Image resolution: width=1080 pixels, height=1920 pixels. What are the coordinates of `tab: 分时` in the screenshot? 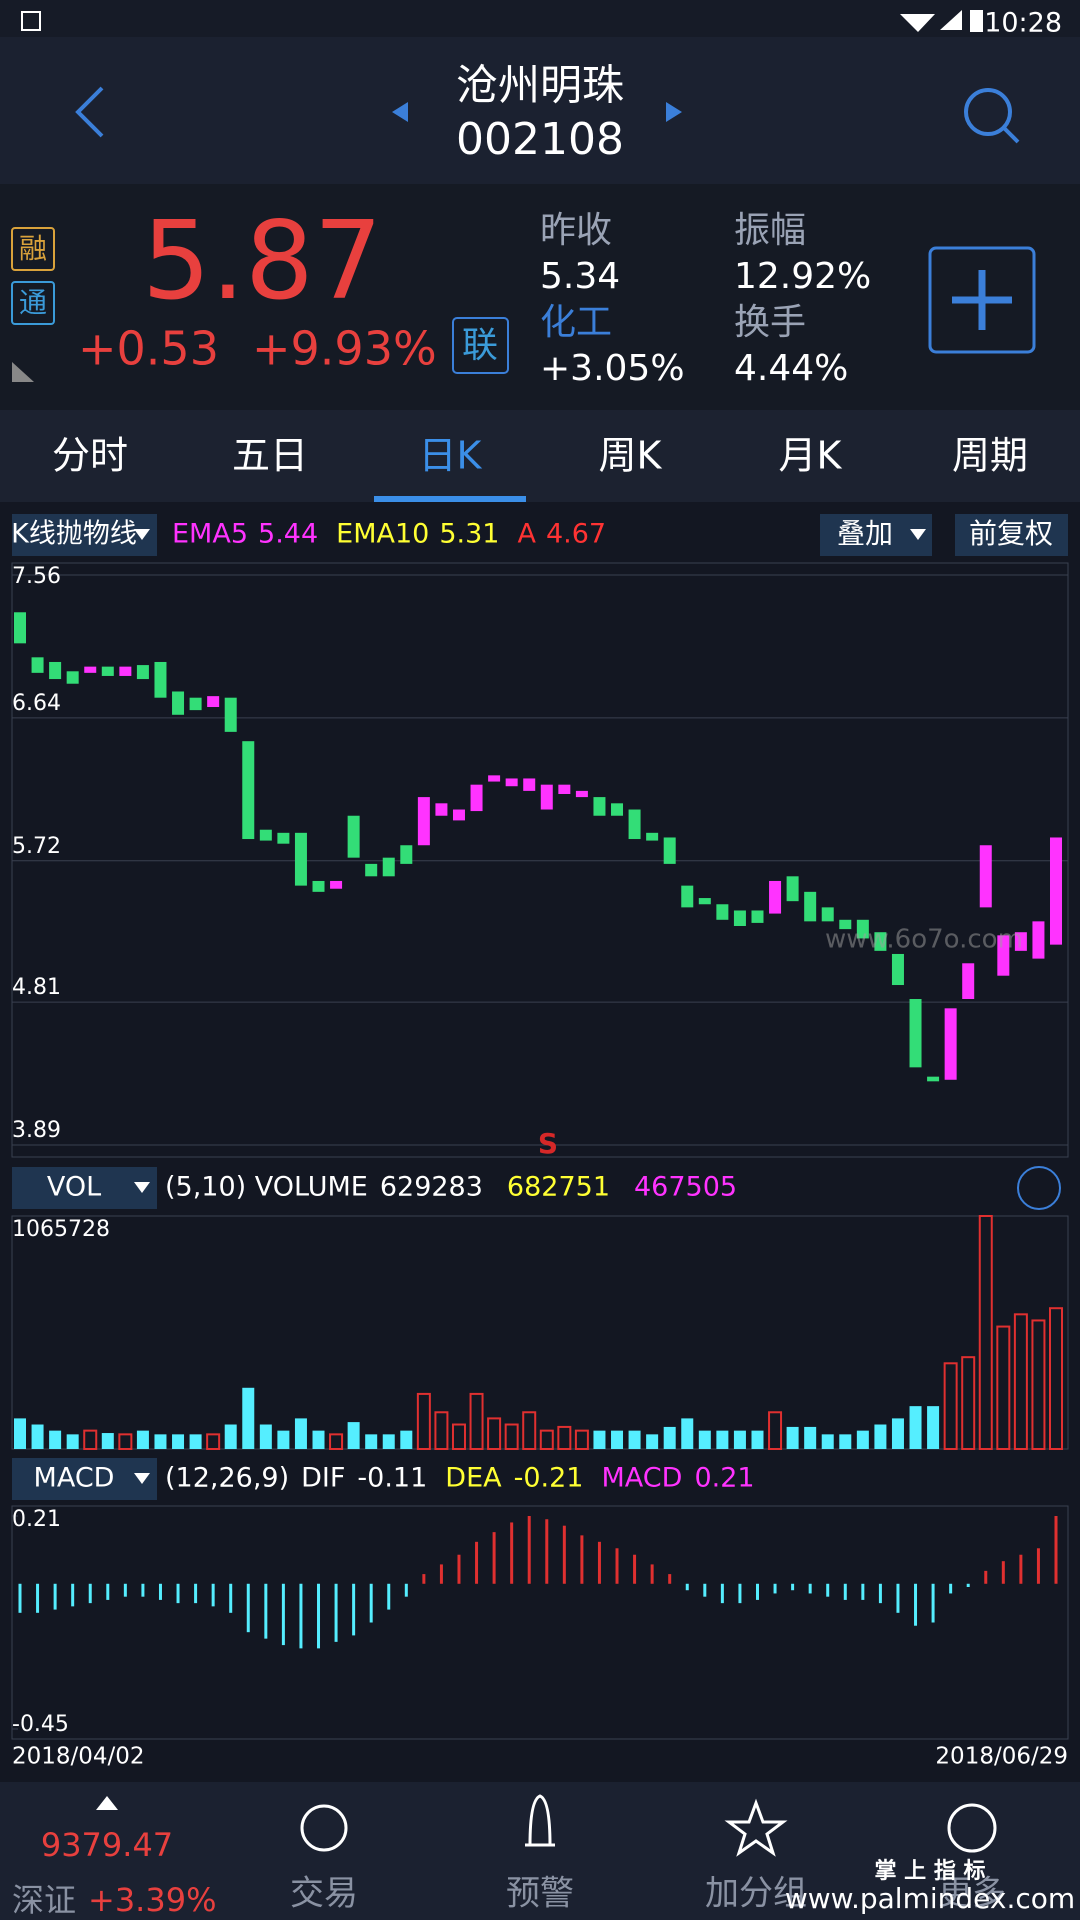 It's located at (90, 456).